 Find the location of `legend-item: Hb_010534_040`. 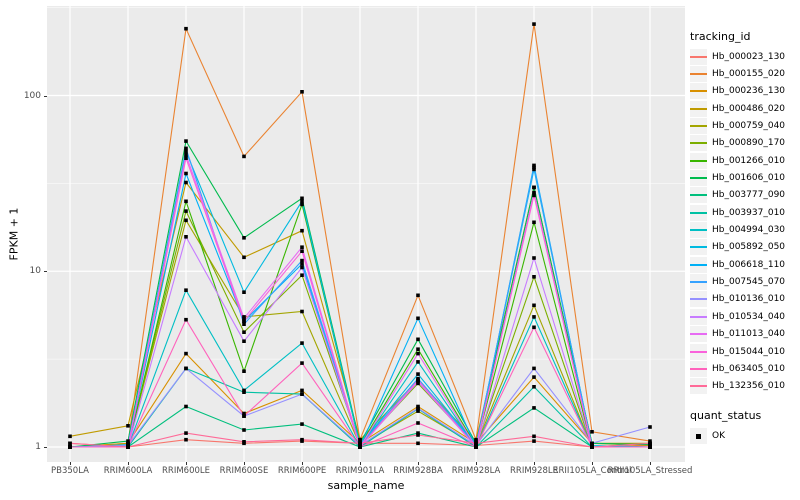

legend-item: Hb_010534_040 is located at coordinates (745, 316).